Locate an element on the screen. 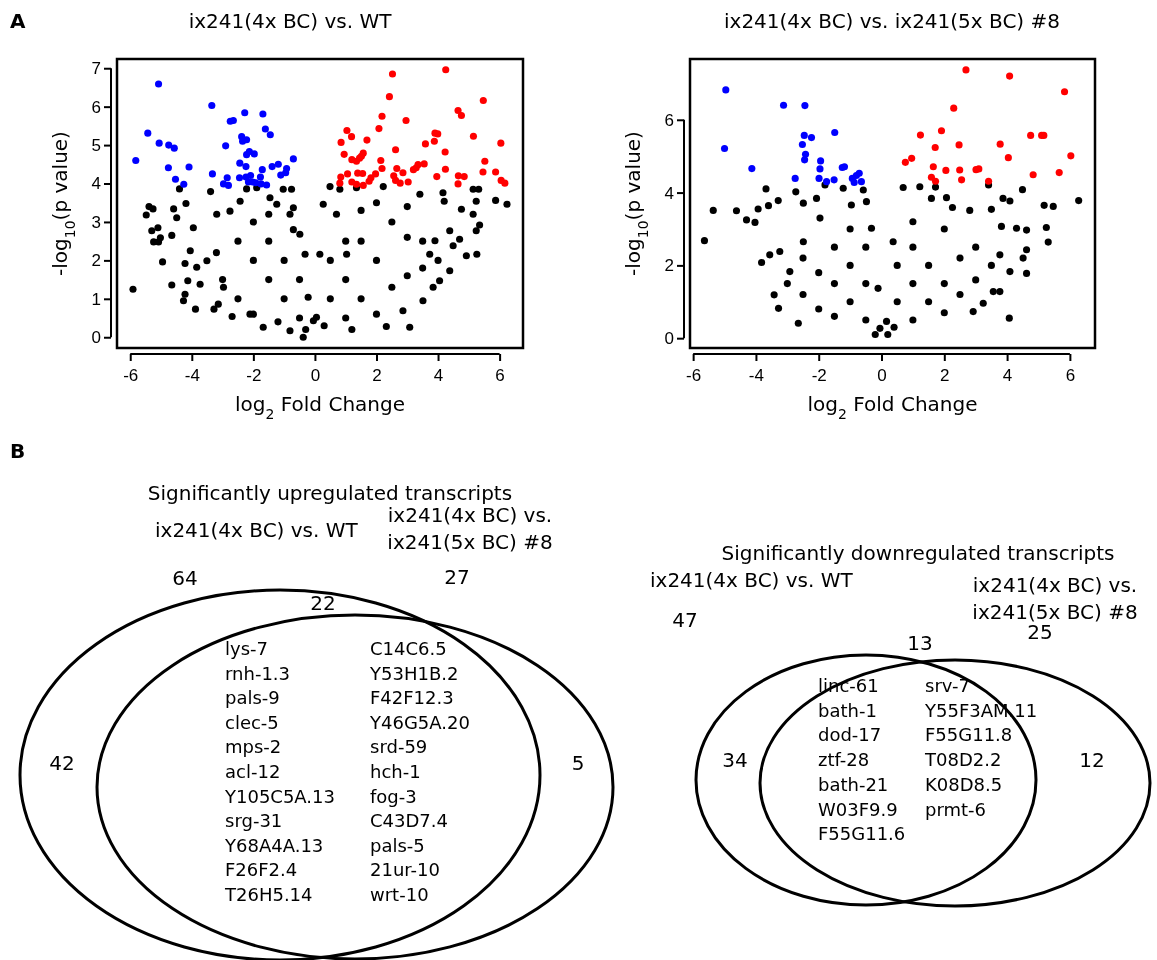 The height and width of the screenshot is (960, 1157). text: 12 is located at coordinates (1092, 760).